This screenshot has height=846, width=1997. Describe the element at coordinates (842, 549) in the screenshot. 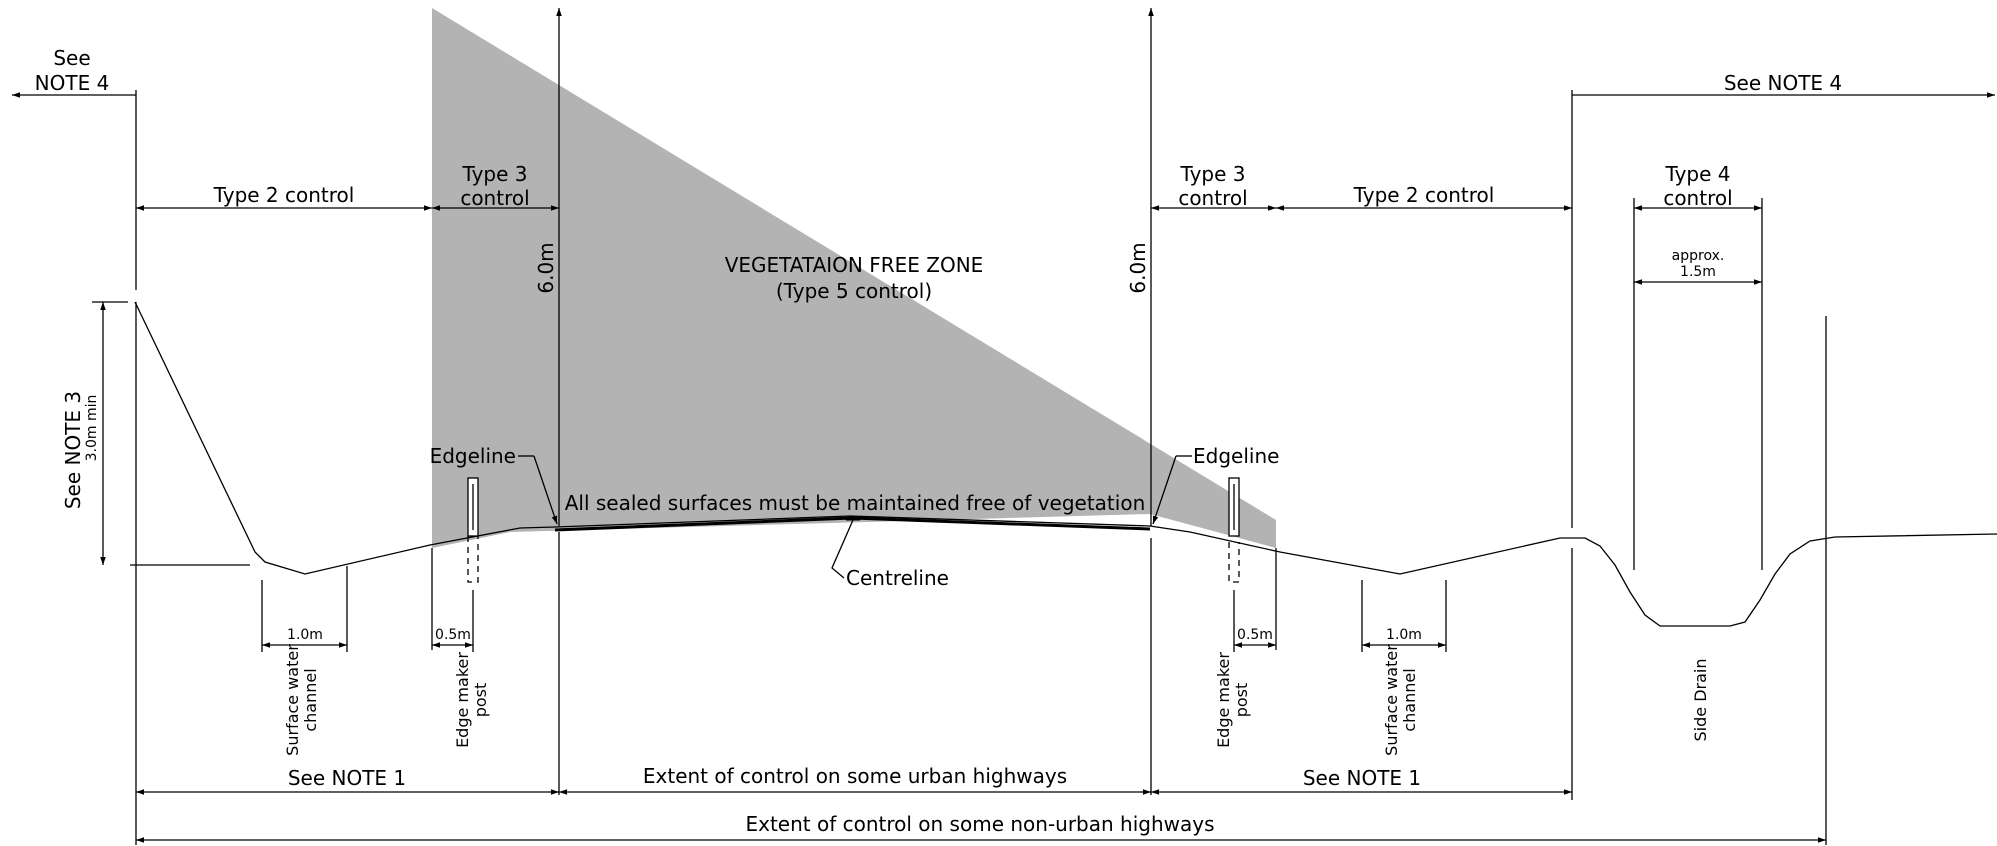

I see `centreline-leader` at that location.